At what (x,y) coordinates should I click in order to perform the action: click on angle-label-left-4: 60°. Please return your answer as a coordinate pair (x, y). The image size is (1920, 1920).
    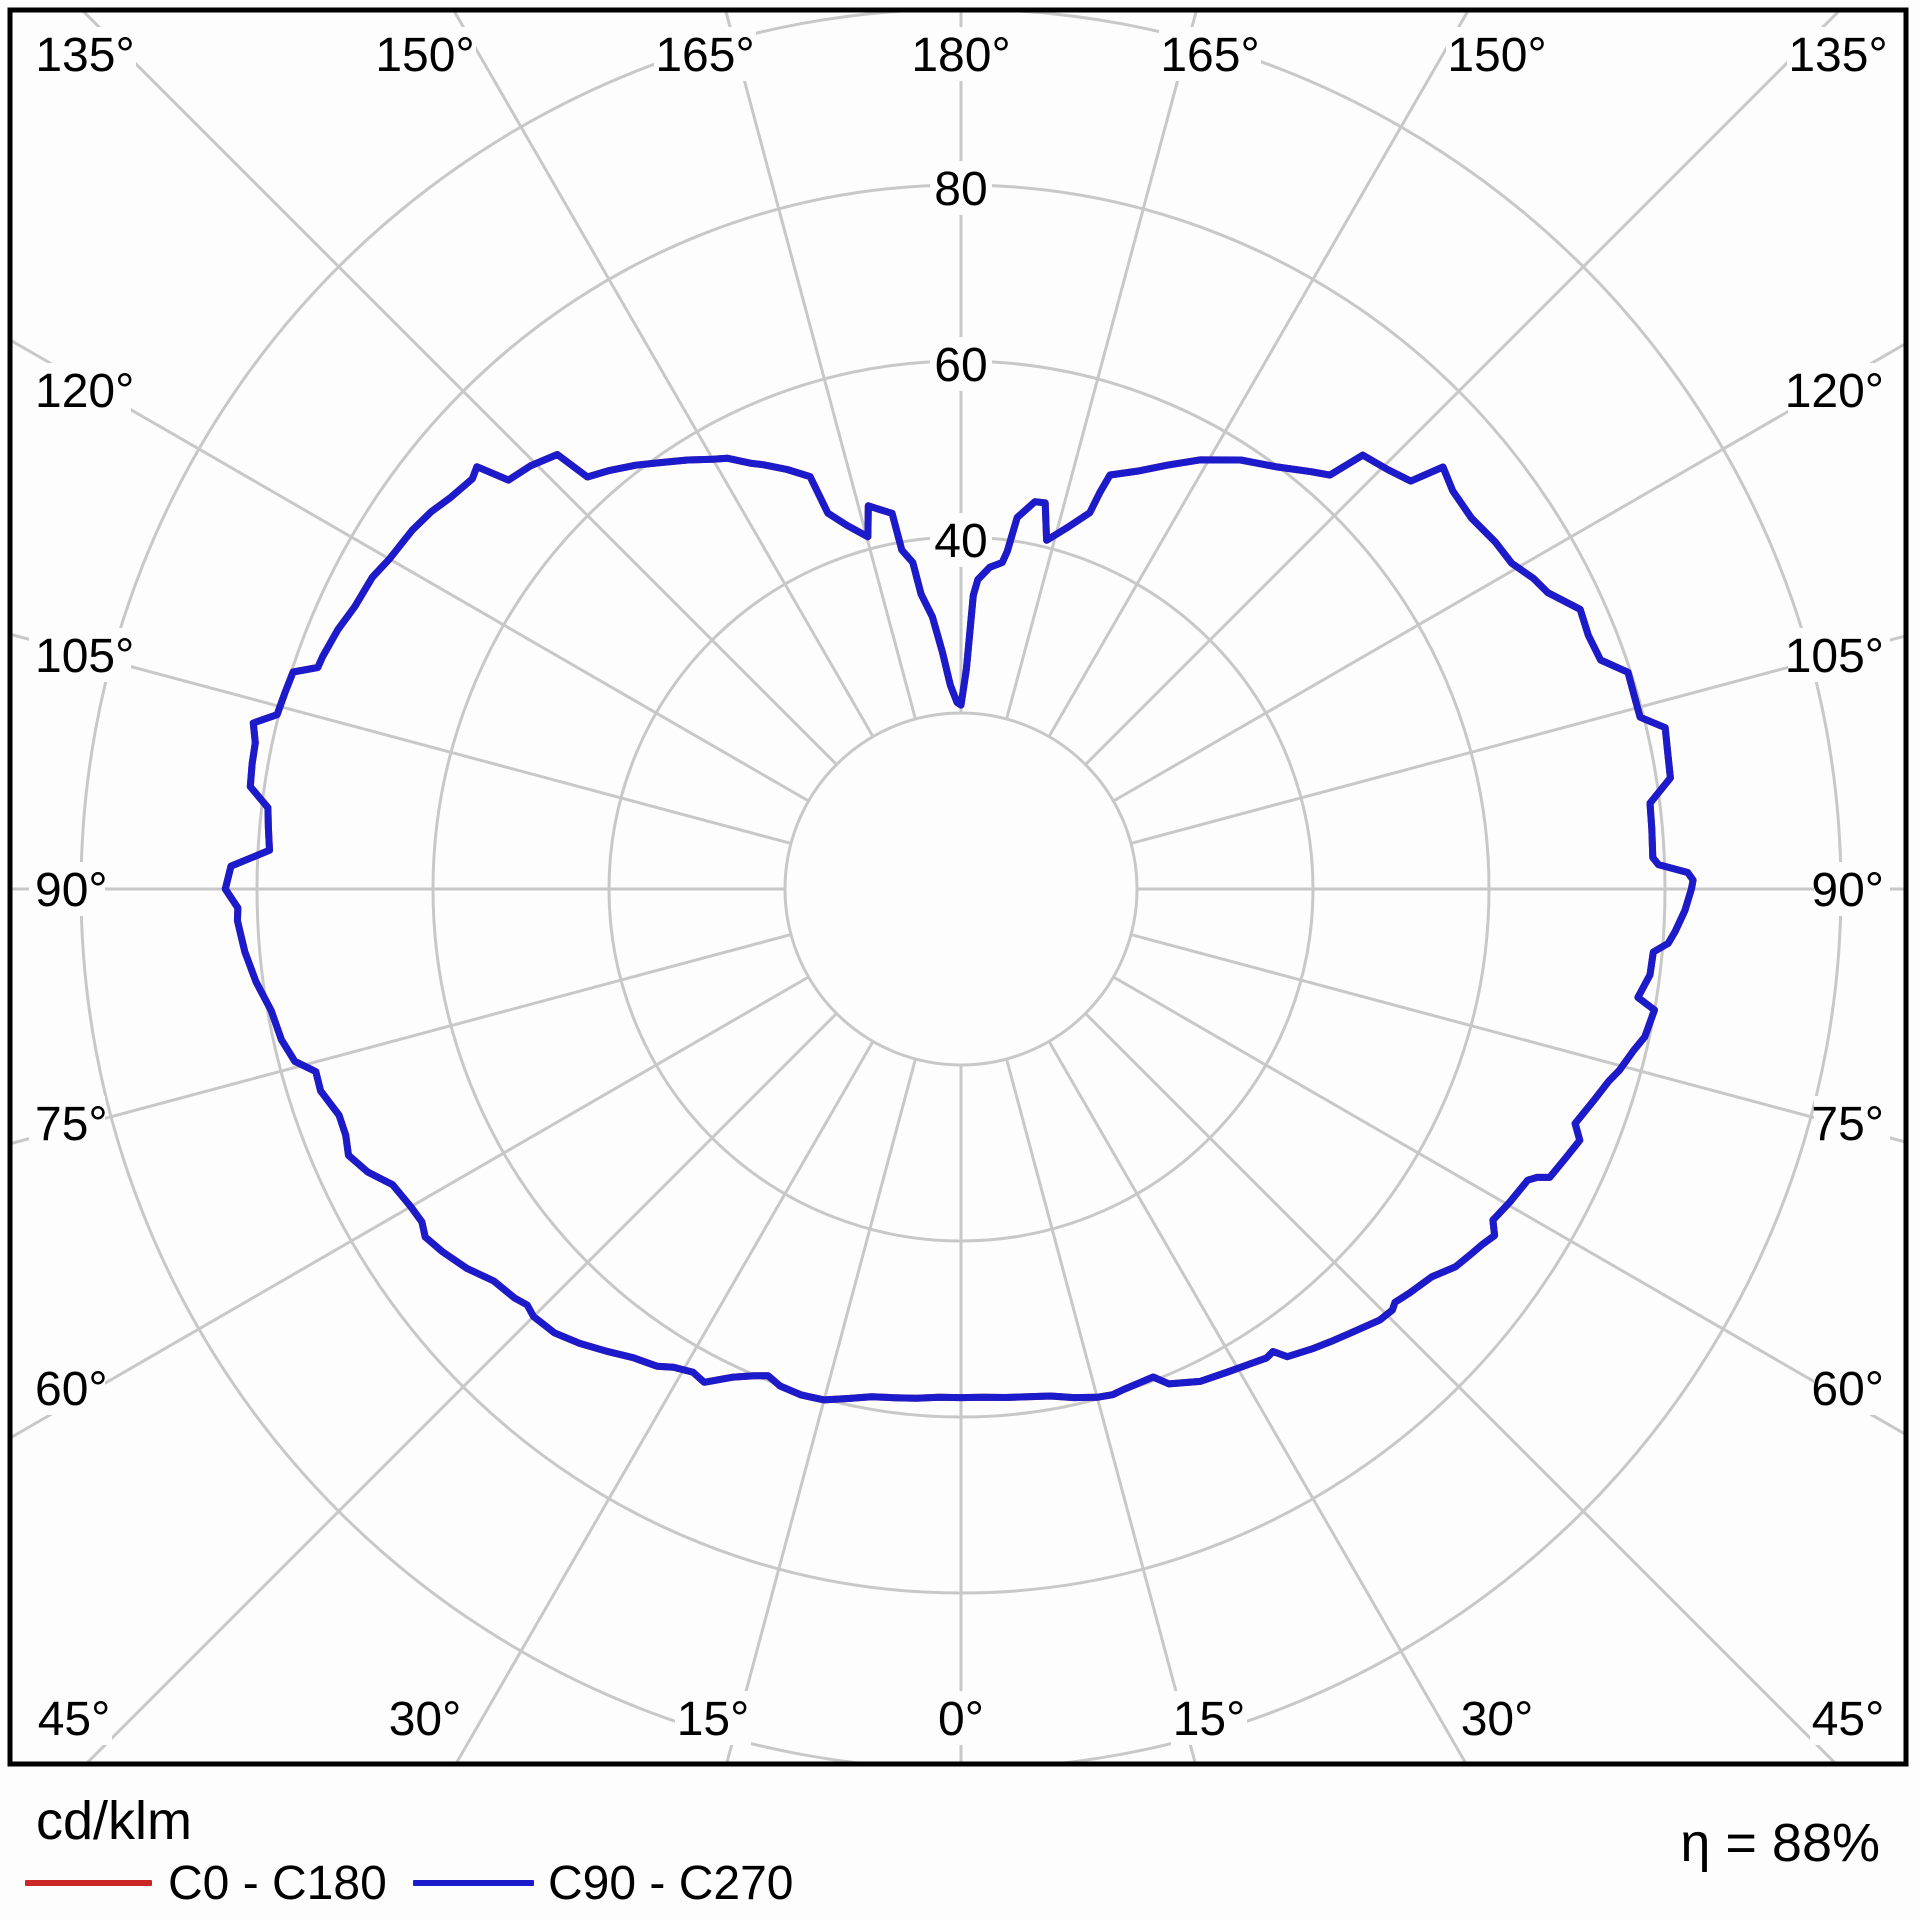
    Looking at the image, I should click on (68, 1388).